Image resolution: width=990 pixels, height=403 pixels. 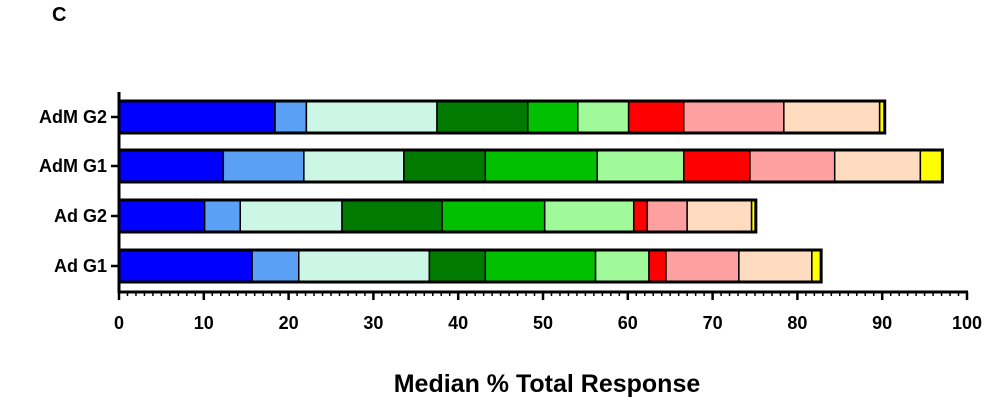 What do you see at coordinates (797, 323) in the screenshot?
I see `x-tick-label: 80` at bounding box center [797, 323].